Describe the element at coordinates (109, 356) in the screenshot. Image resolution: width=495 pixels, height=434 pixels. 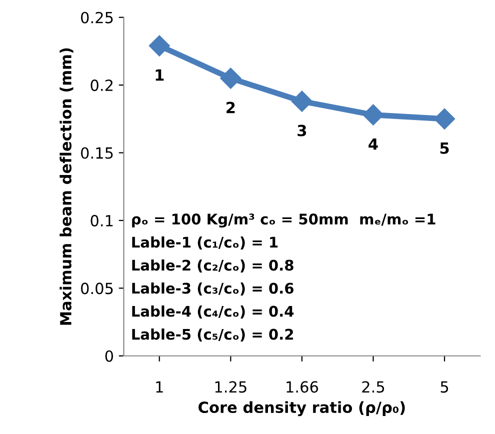
I see `y-tick-label: 0` at that location.